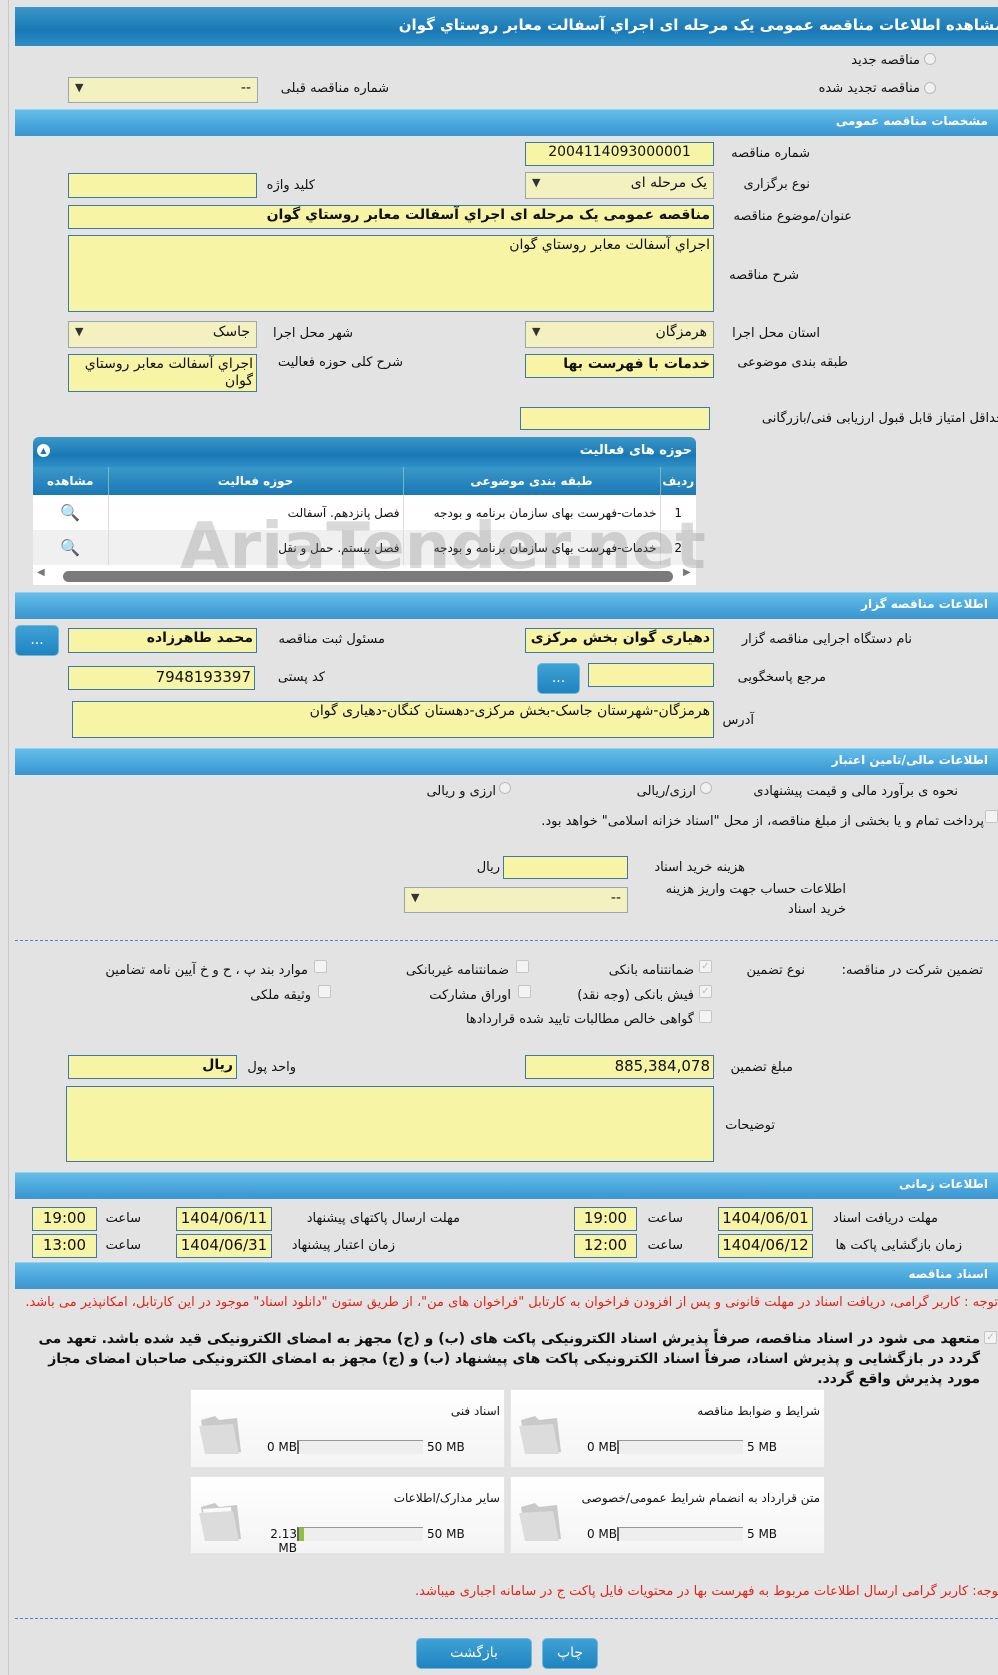  I want to click on city-select: جاسک ▼, so click(162, 334).